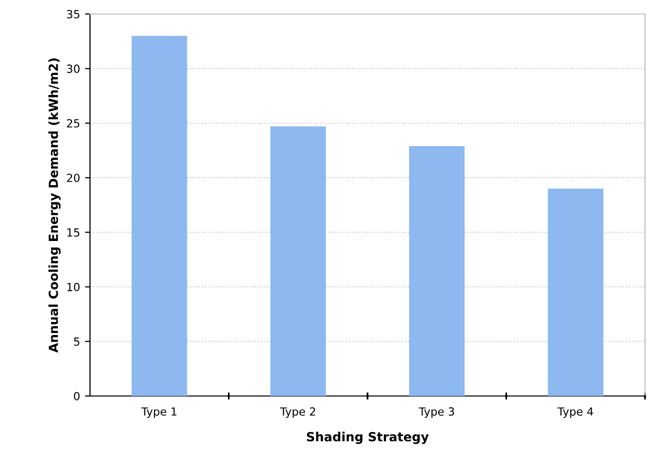 Image resolution: width=649 pixels, height=473 pixels. Describe the element at coordinates (54, 205) in the screenshot. I see `y-axis-title: Annual Cooling Energy Demand (kWh/m2)` at that location.